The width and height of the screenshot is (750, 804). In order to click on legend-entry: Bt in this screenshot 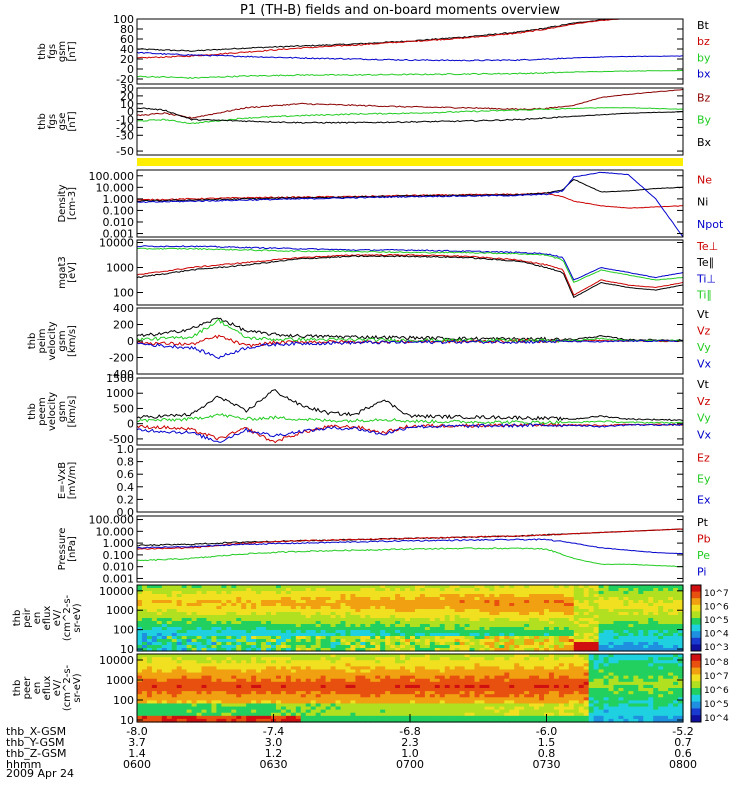, I will do `click(703, 25)`.